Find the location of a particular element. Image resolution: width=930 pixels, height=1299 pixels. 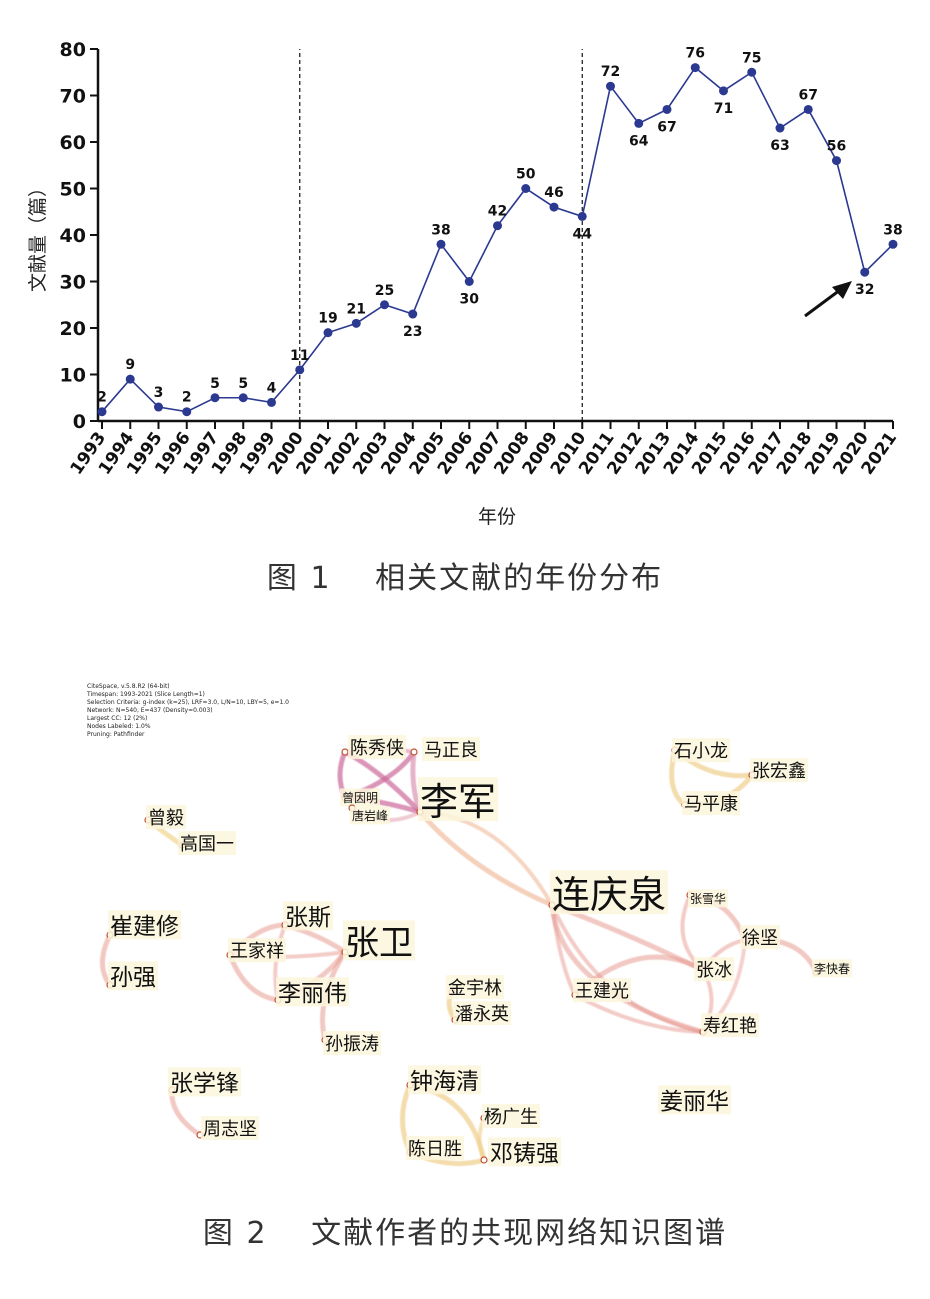

data-point-2004 is located at coordinates (413, 314).